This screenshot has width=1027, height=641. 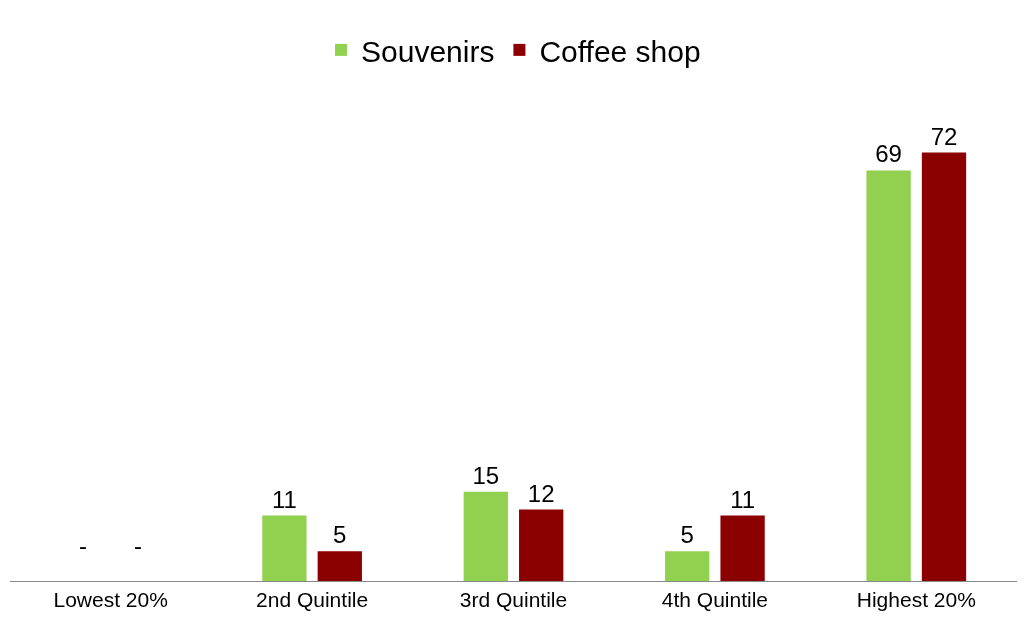 I want to click on x-tick-label: 4th Quintile, so click(x=715, y=600).